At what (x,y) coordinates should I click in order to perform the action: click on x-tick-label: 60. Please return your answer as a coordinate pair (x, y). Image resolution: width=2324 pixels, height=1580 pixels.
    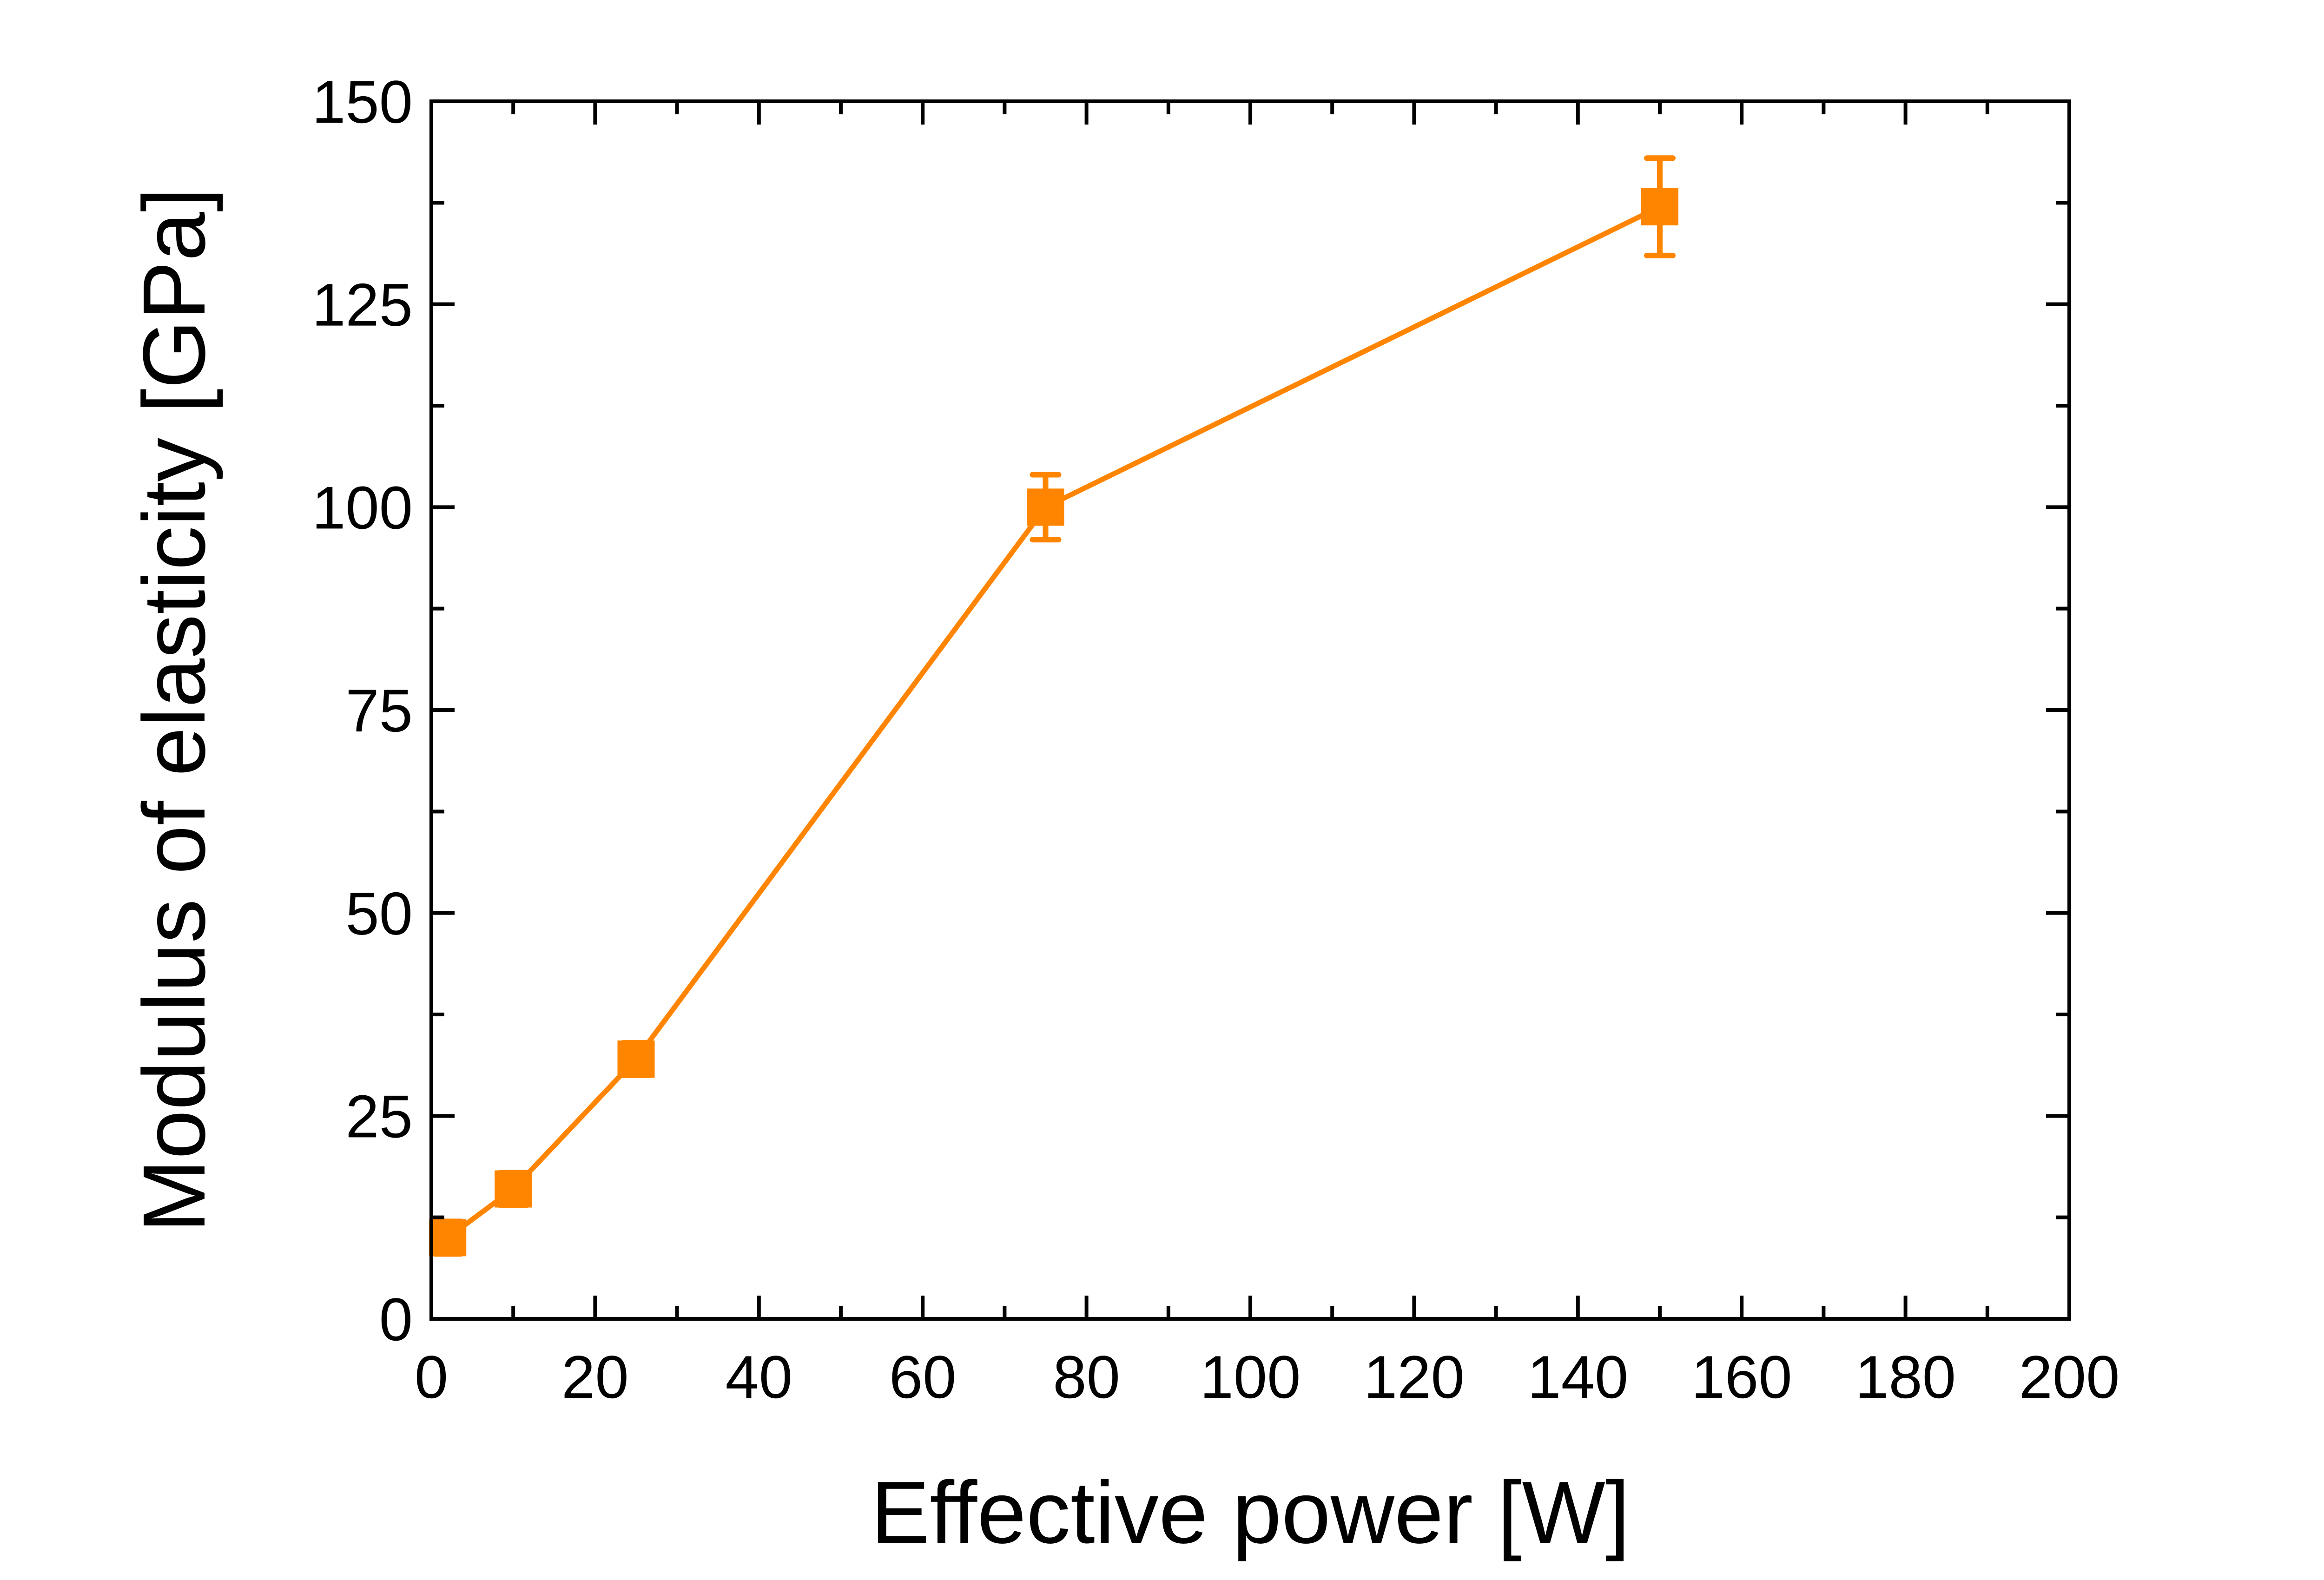
    Looking at the image, I should click on (923, 1377).